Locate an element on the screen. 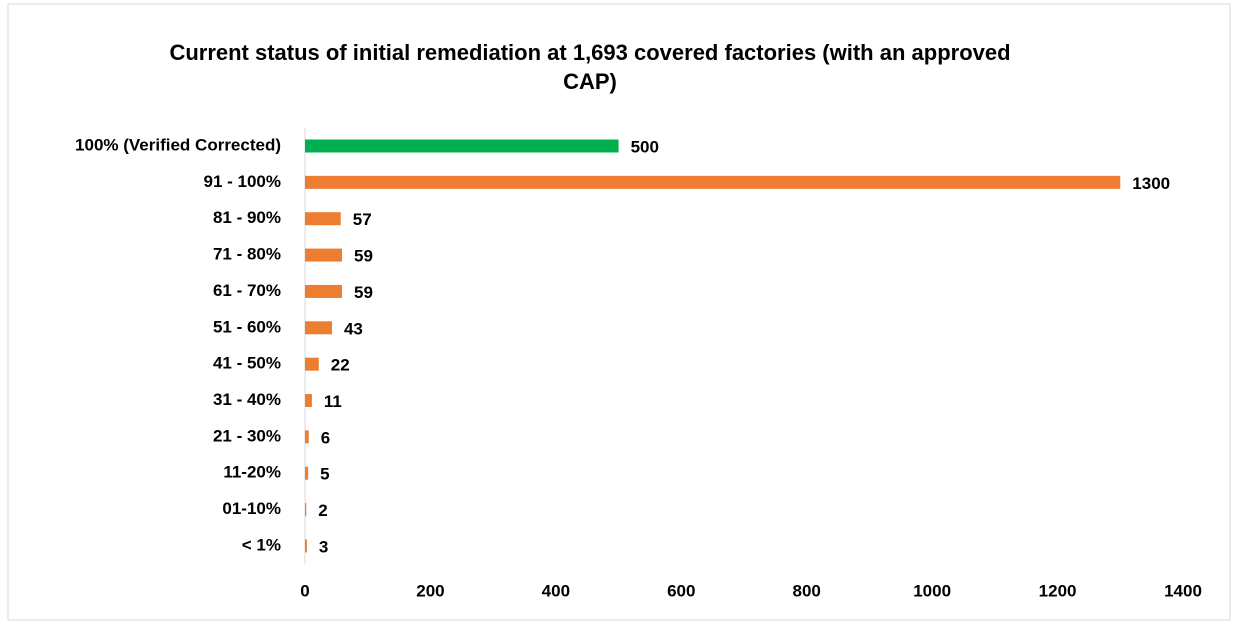 This screenshot has height=623, width=1236. y-tick-label: 51 - 60% is located at coordinates (247, 326).